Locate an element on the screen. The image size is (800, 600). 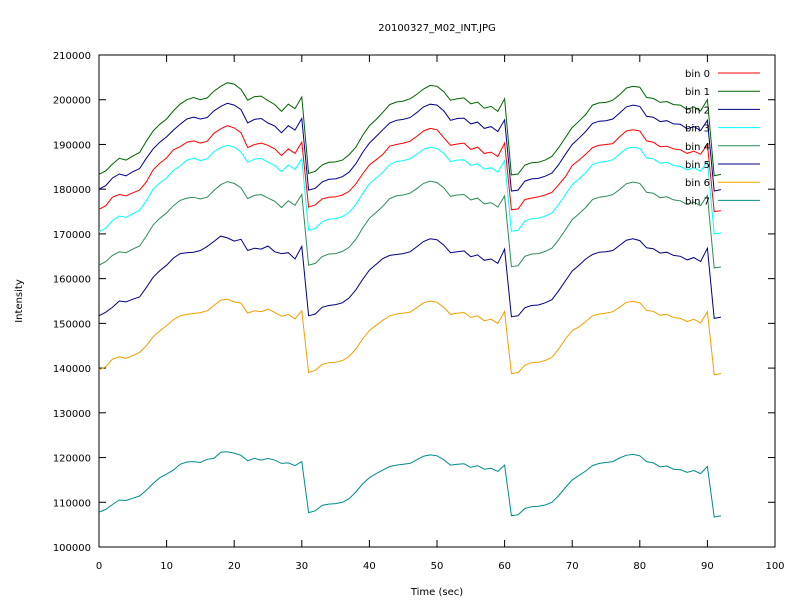
chart-title: 20100327_M02_INT.JPG is located at coordinates (437, 28).